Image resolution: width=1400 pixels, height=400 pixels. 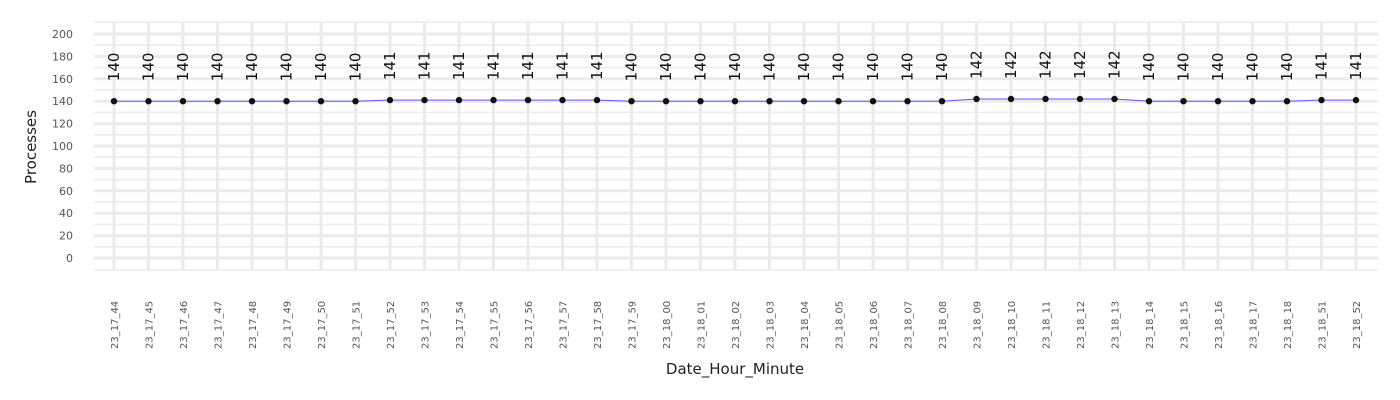 I want to click on x-tick-label: 23_17_50, so click(x=322, y=325).